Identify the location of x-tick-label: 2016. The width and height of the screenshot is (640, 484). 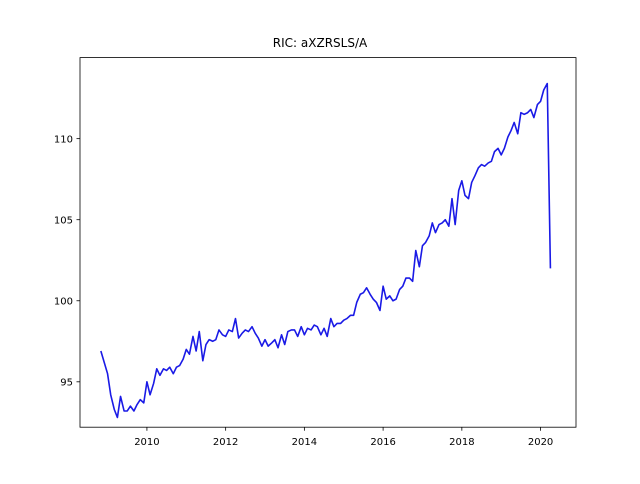
(382, 442).